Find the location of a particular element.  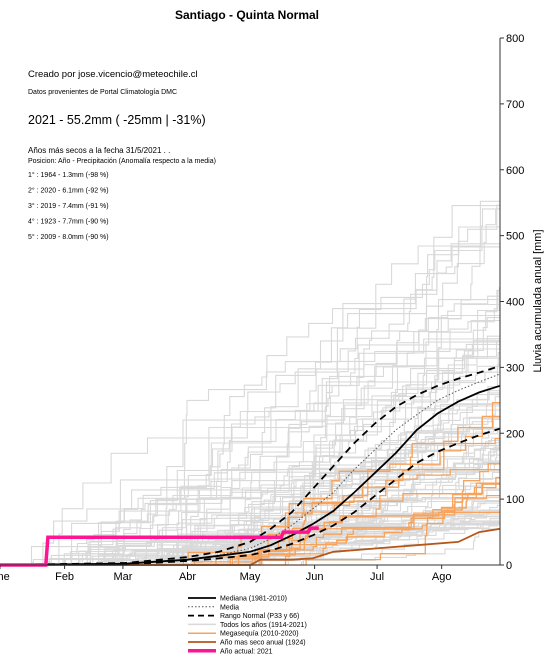

ranking-entry: 3° : 2019 - 7.4mm (-91 %) is located at coordinates (68, 206).